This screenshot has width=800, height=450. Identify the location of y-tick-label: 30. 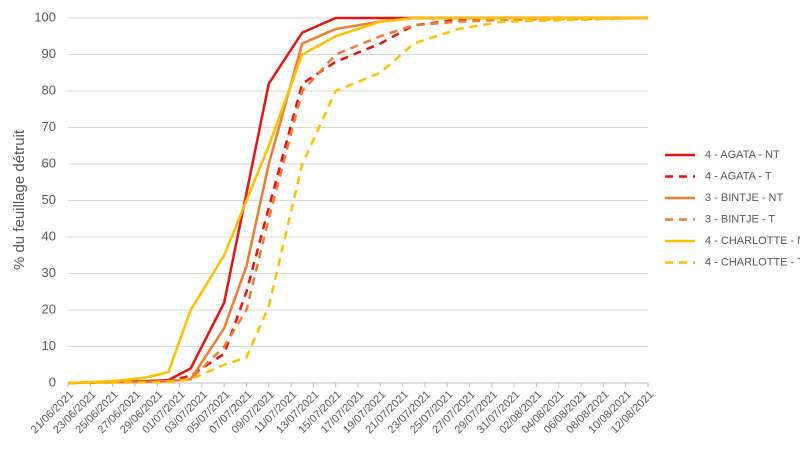
(49, 272).